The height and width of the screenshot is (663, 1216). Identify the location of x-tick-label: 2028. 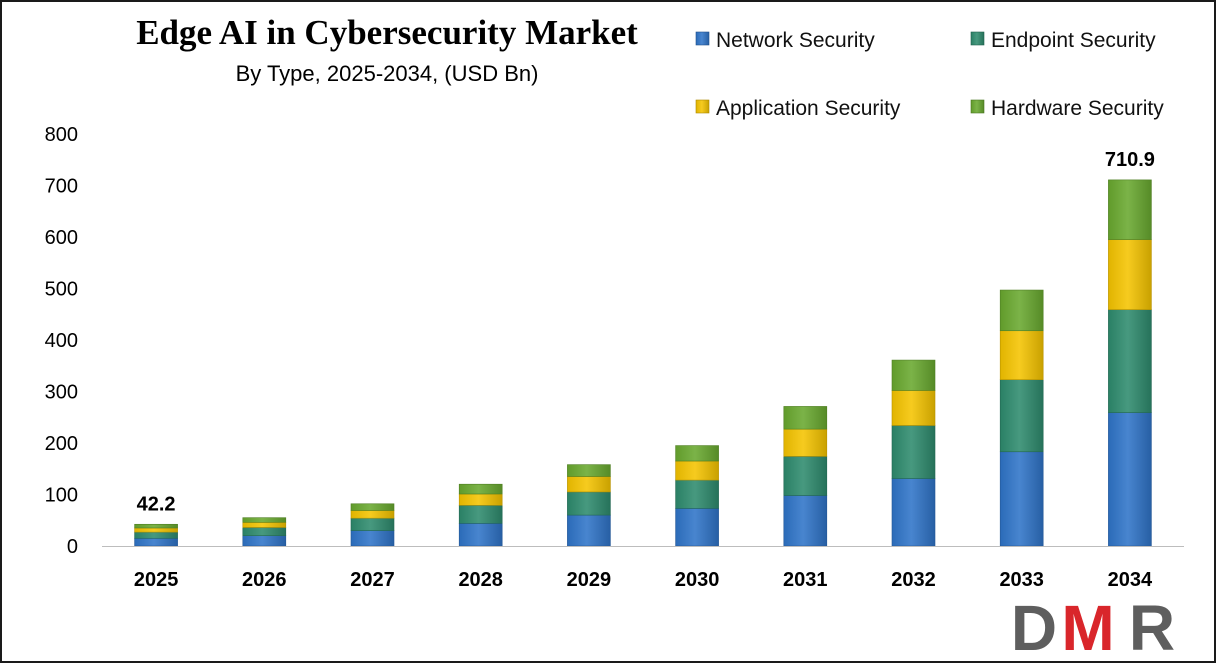
(480, 580).